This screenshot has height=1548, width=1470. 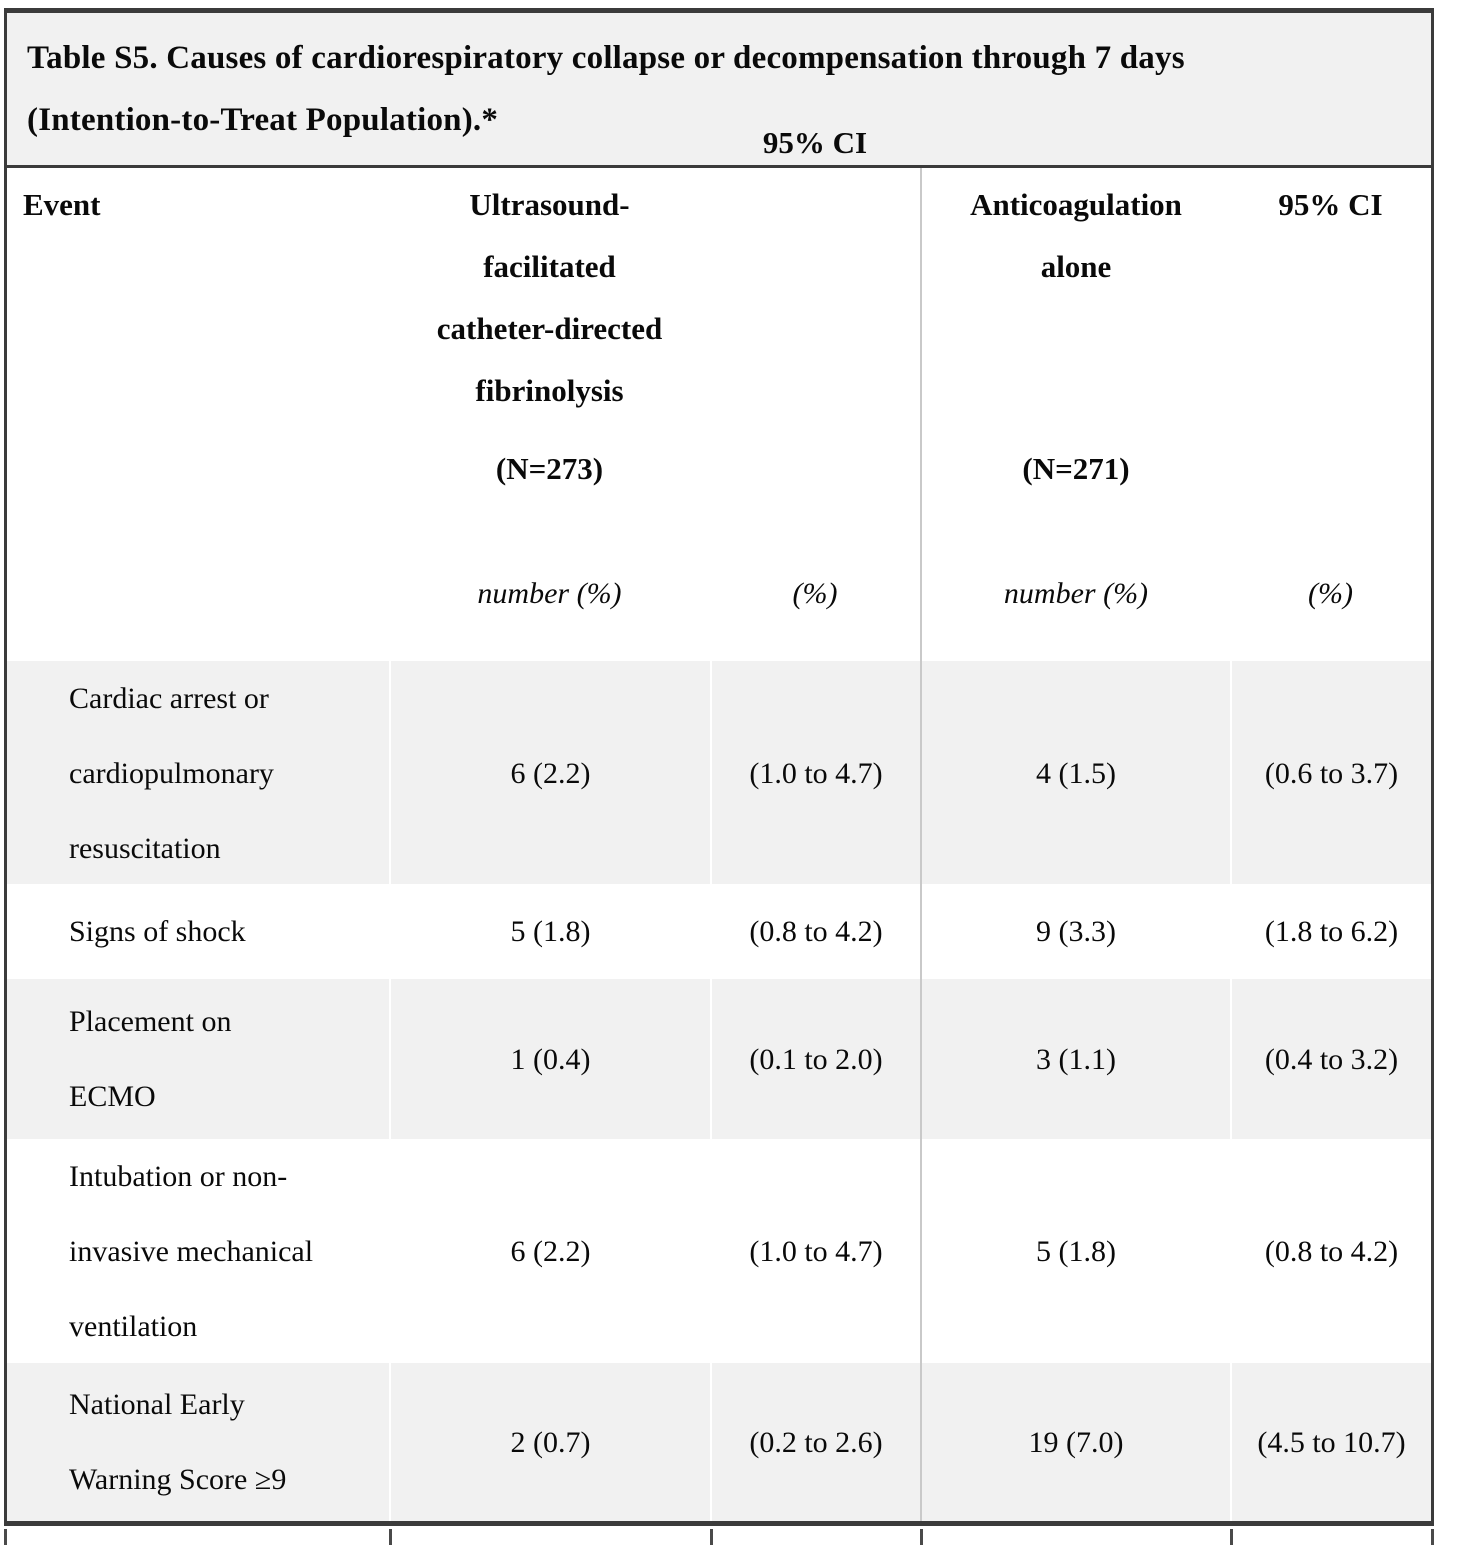 What do you see at coordinates (1075, 931) in the screenshot?
I see `anticoagulation-n-cell: 9 (3.3)` at bounding box center [1075, 931].